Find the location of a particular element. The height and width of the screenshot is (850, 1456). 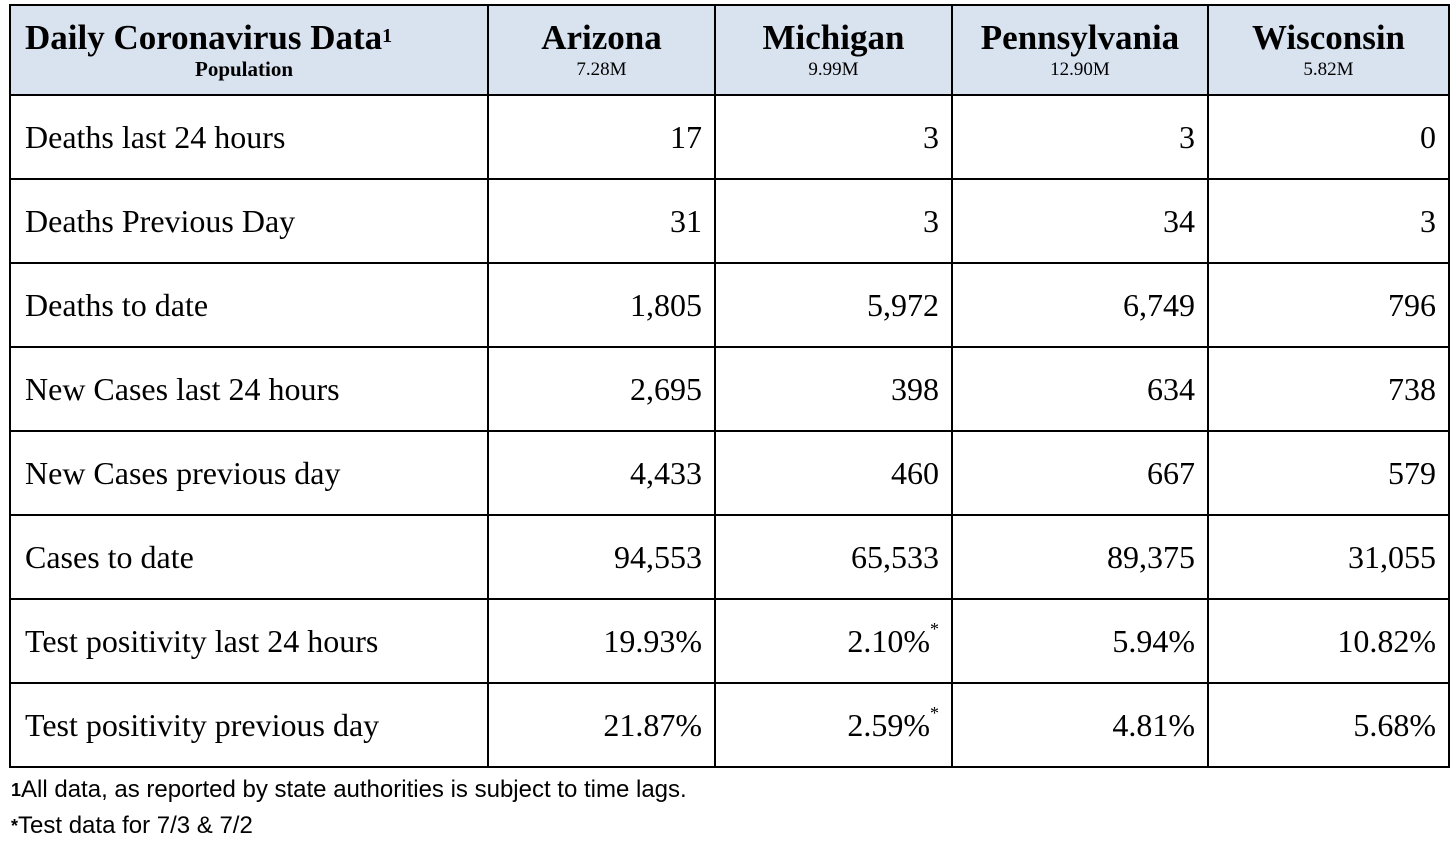

table-row: Deaths to date 1,805 5,972 6,749 796 is located at coordinates (729, 305).